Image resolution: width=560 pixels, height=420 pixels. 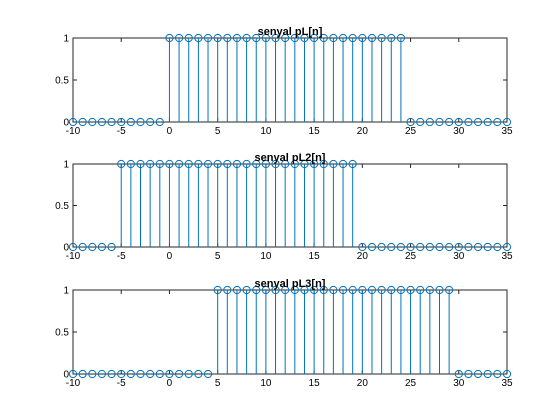 What do you see at coordinates (290, 158) in the screenshot?
I see `subplot-title: senyal pL2[n]` at bounding box center [290, 158].